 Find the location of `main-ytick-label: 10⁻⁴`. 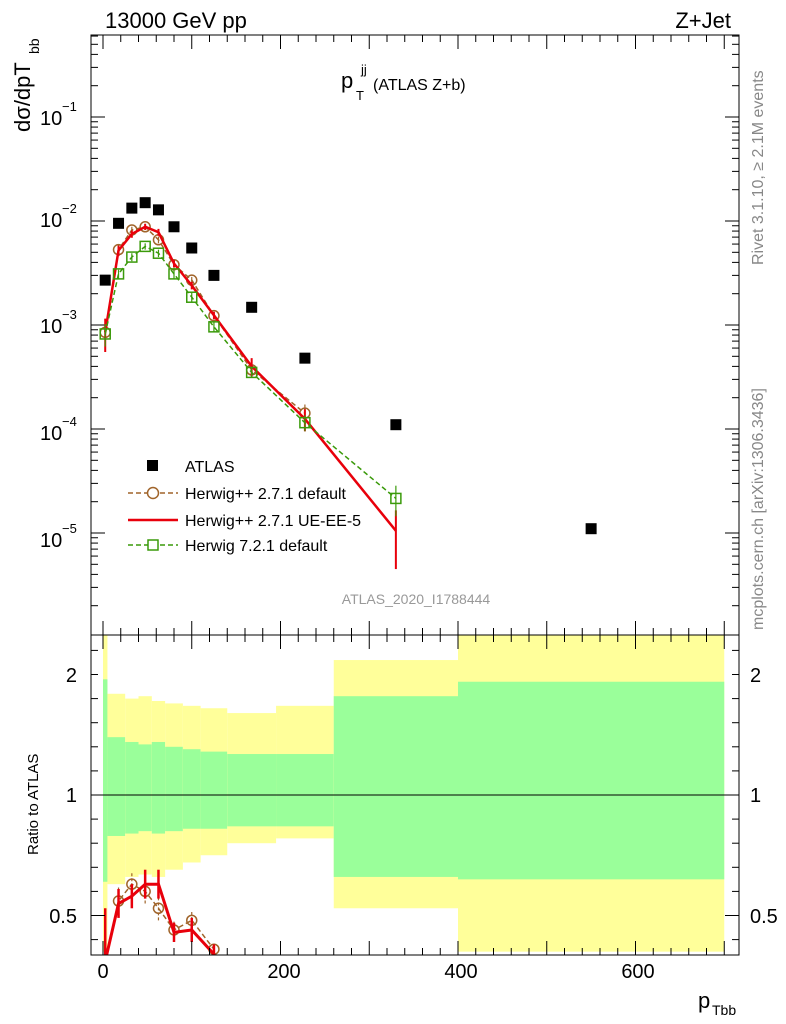

main-ytick-label: 10⁻⁴ is located at coordinates (58, 429).